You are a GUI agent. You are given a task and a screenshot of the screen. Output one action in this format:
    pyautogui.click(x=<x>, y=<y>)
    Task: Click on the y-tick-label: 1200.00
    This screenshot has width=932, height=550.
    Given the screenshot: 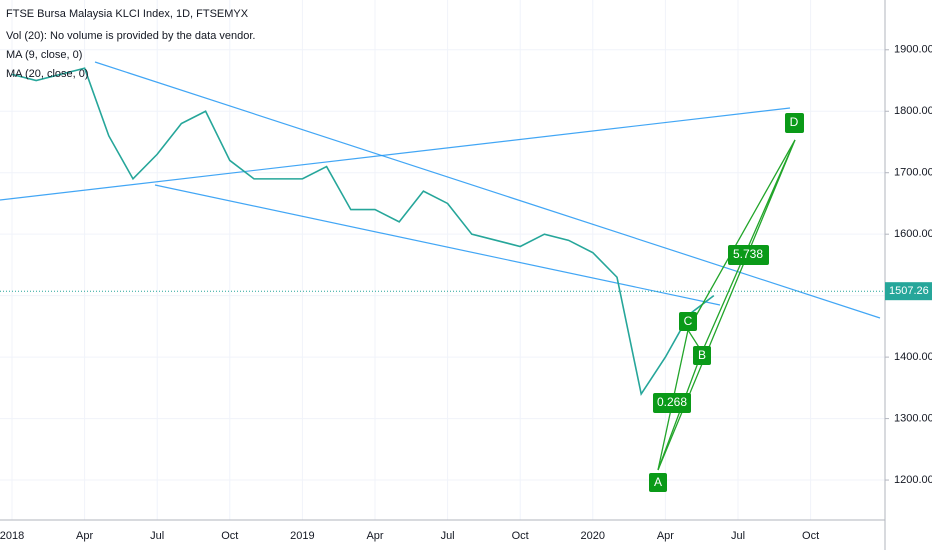 What is the action you would take?
    pyautogui.click(x=913, y=480)
    